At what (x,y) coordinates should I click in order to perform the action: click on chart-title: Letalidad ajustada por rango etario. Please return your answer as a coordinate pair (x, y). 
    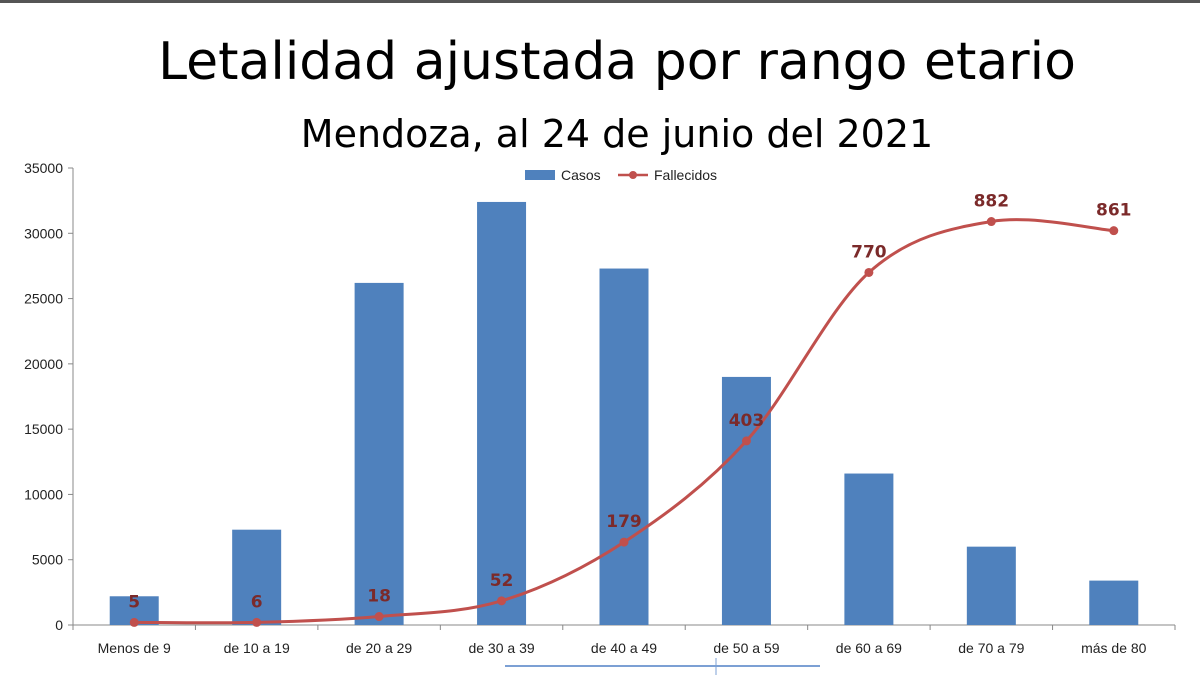
    Looking at the image, I should click on (617, 62).